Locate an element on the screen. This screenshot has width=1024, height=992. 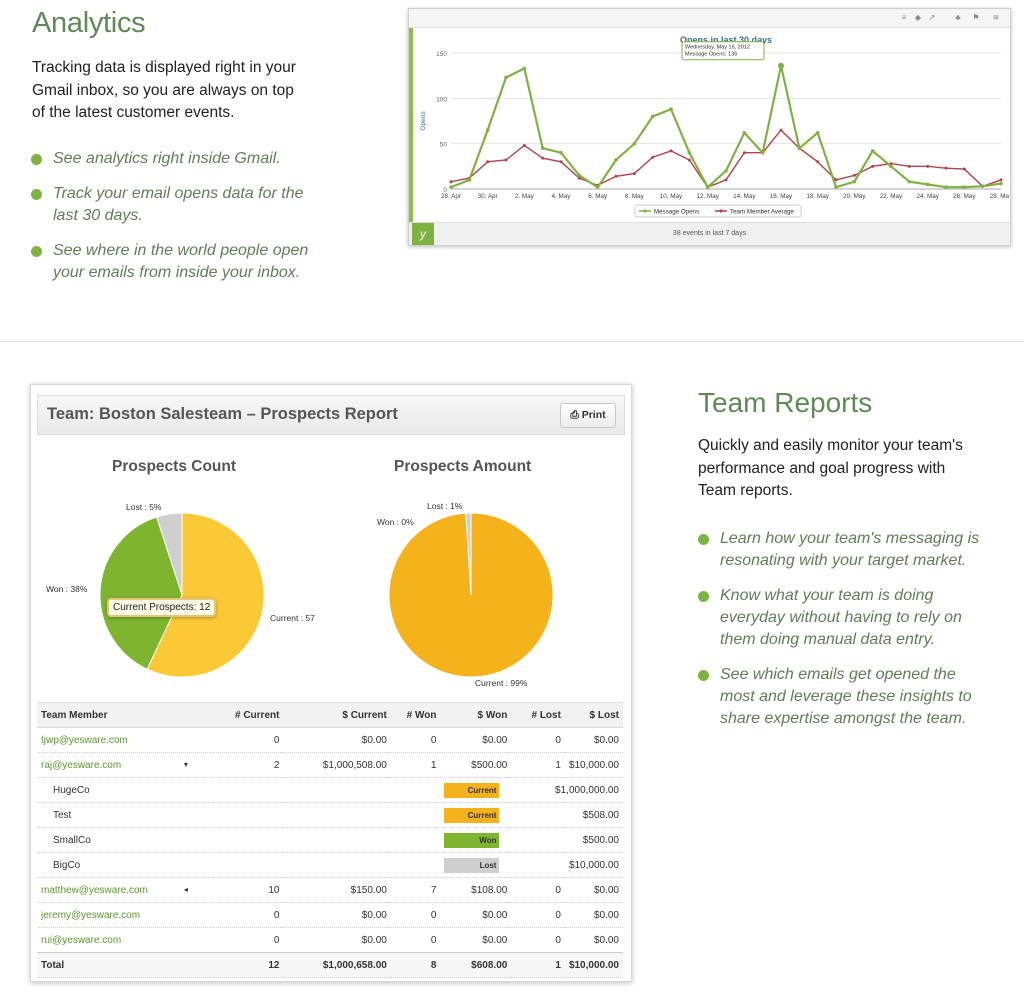
col-header: $ Current is located at coordinates (337, 715).